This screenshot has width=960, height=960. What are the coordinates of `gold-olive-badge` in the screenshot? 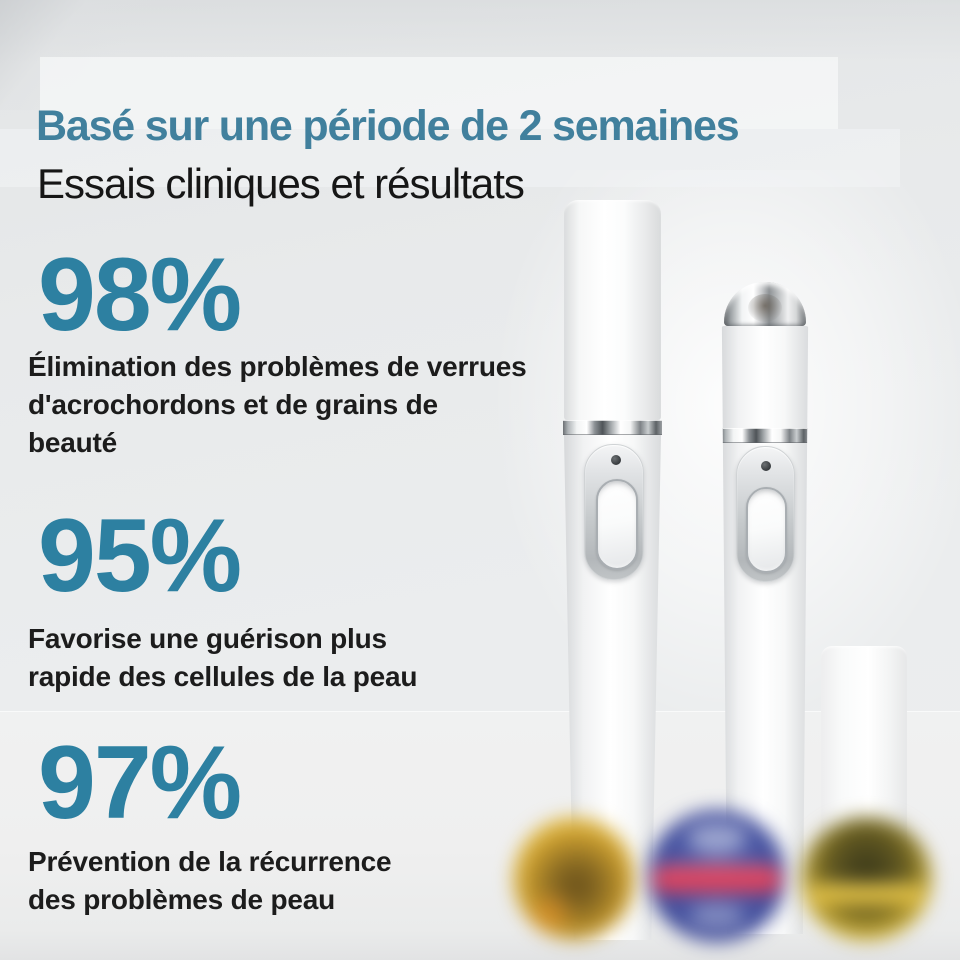 It's located at (866, 879).